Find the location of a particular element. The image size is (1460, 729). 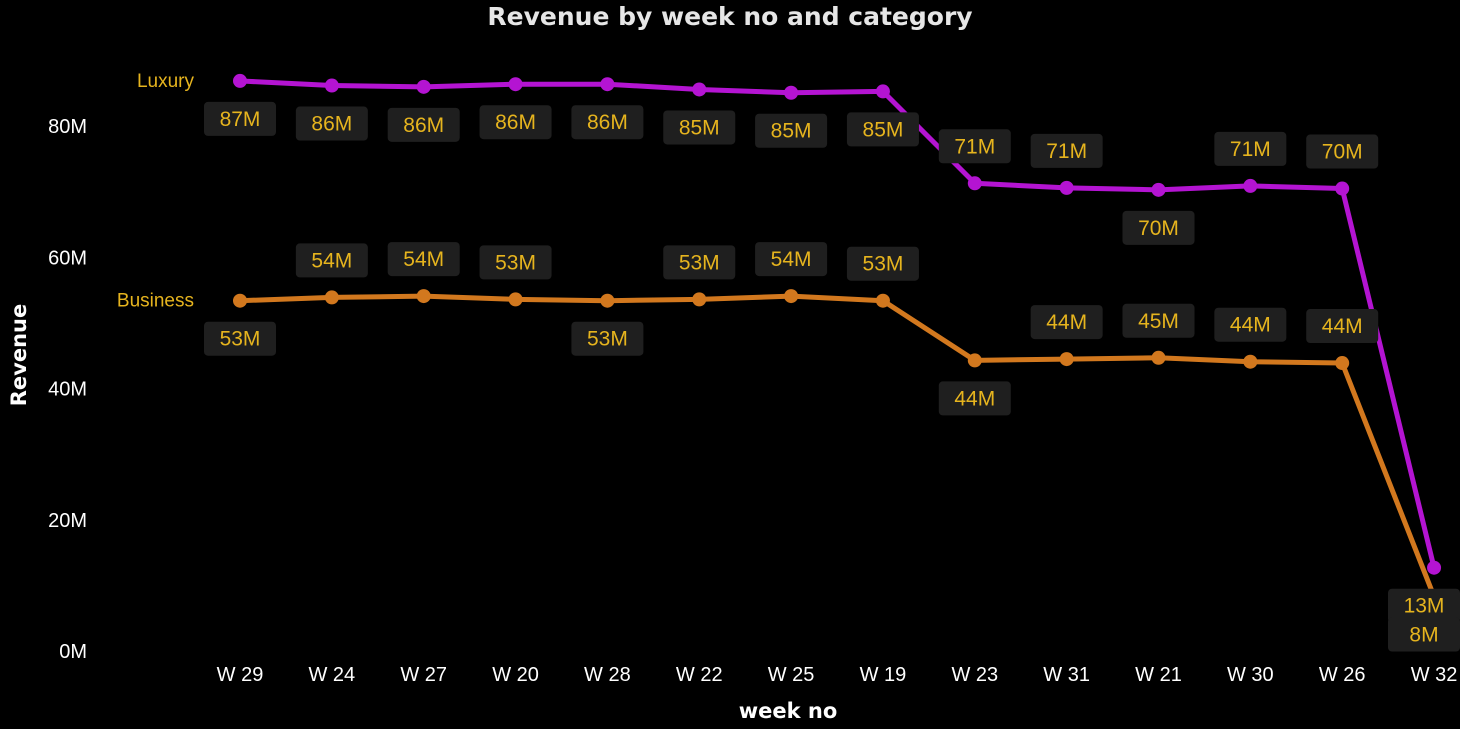

data-label-text: 13M is located at coordinates (1424, 606).